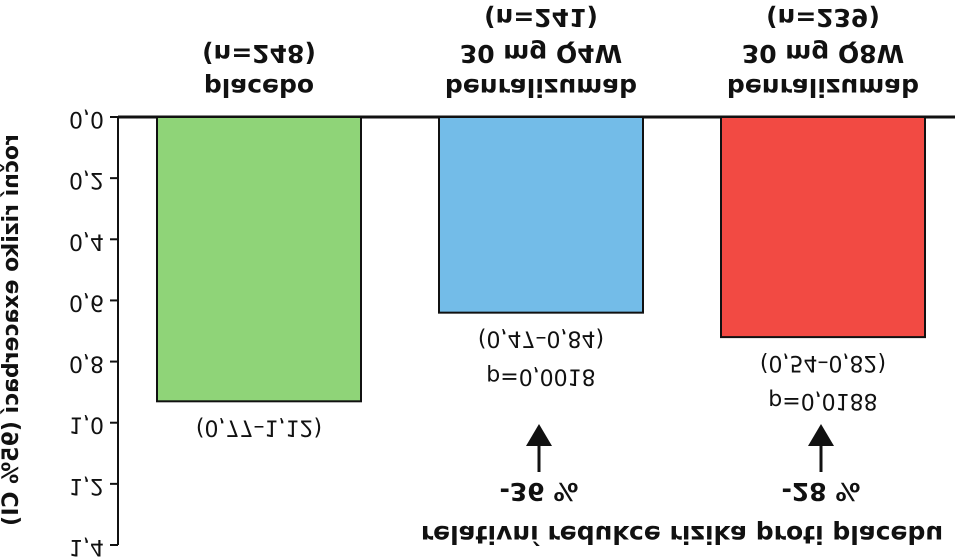 This screenshot has width=964, height=559. I want to click on category-label-line2: 30 mg Q8W, so click(823, 53).